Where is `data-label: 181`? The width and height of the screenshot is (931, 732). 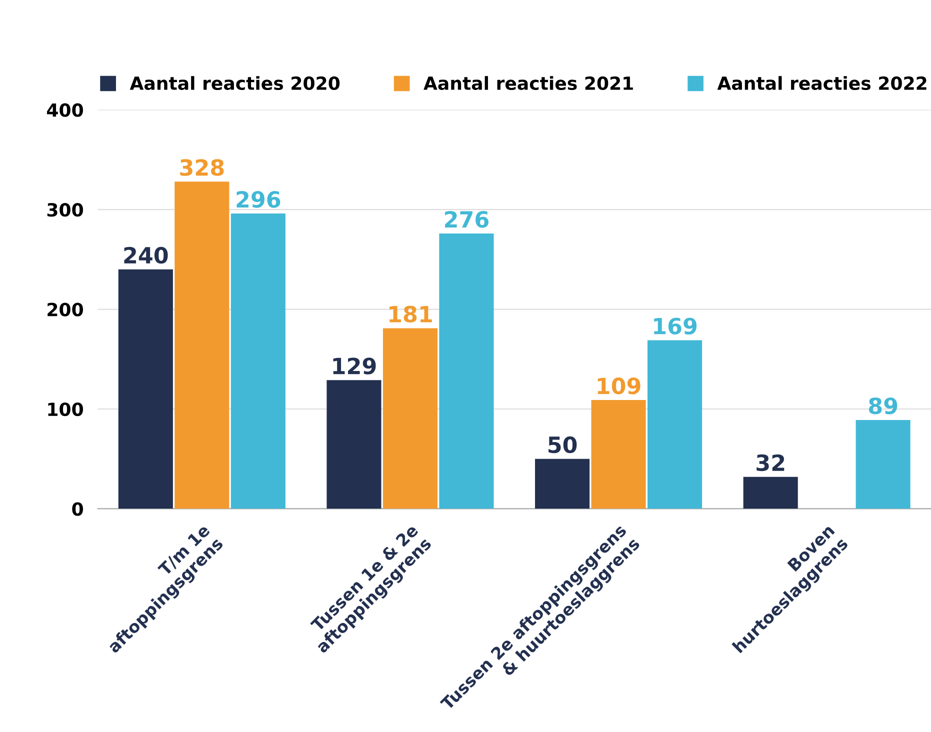
data-label: 181 is located at coordinates (411, 314).